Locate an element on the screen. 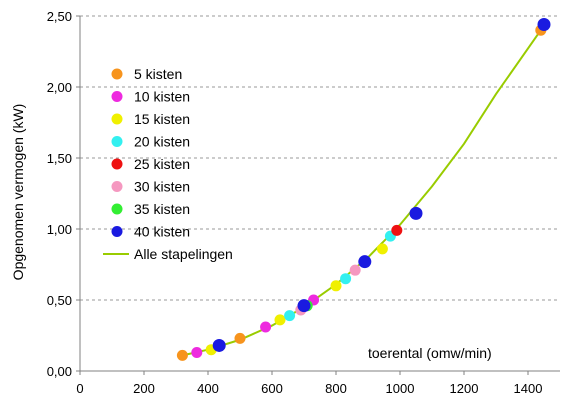  y-tick-label: 0,50 is located at coordinates (59, 300).